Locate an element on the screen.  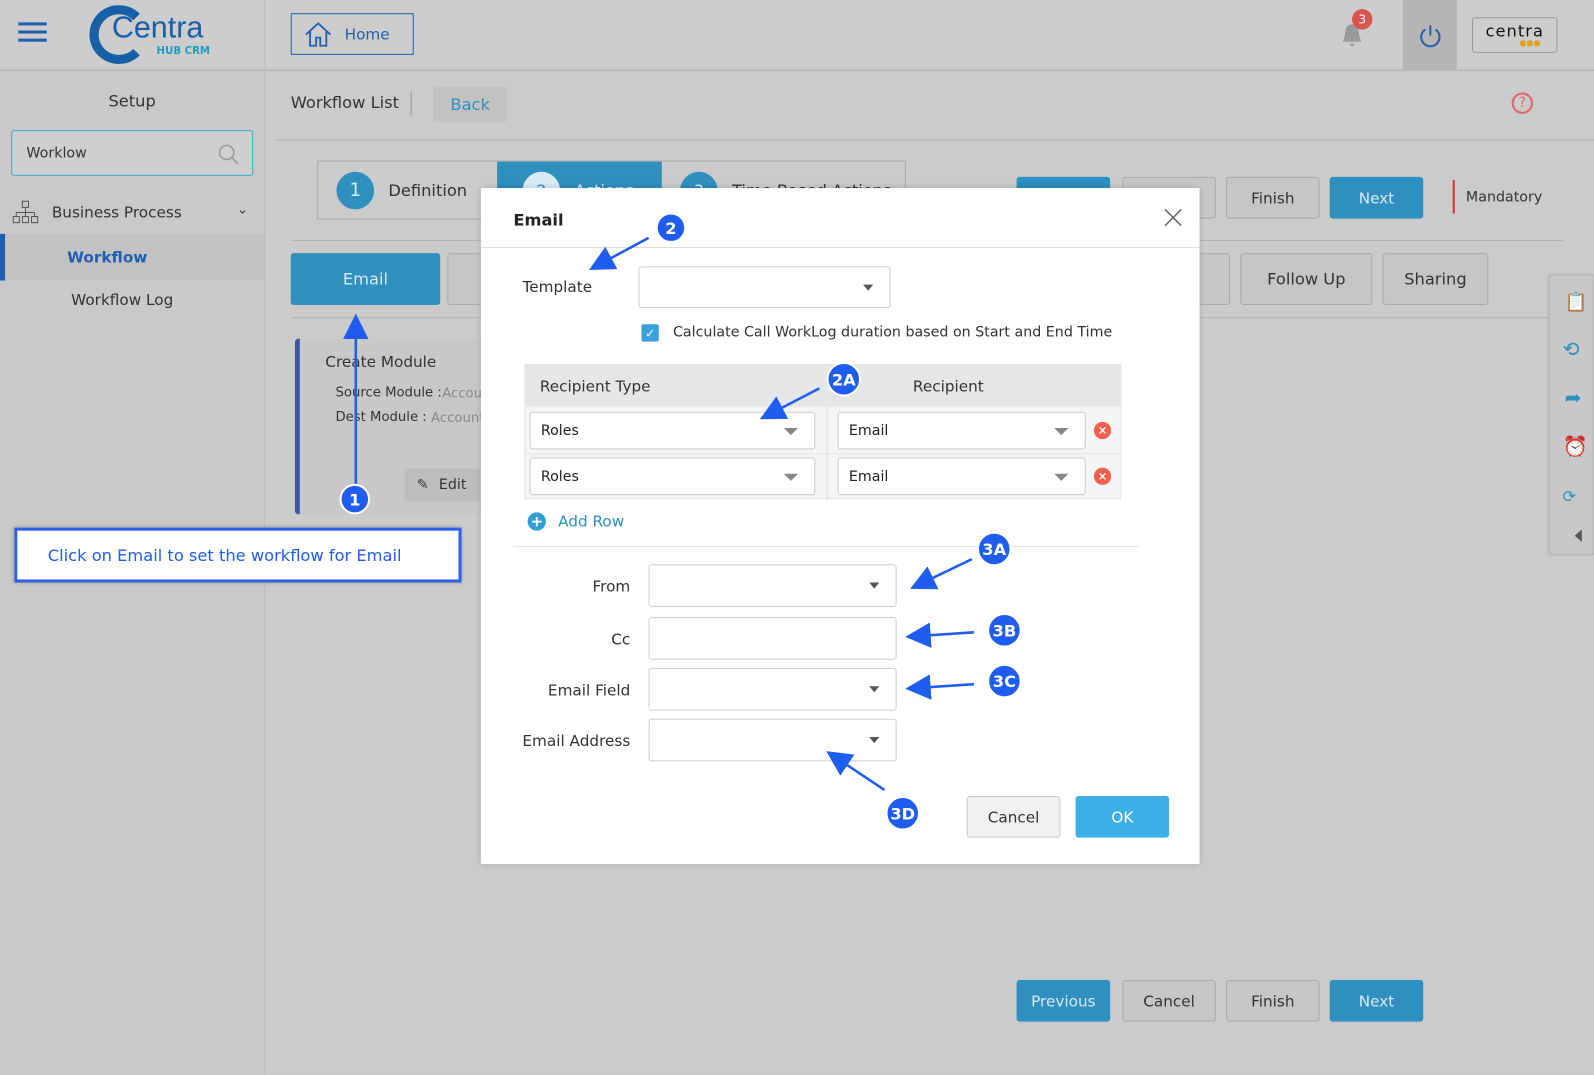
tab-follow-up: Follow Up is located at coordinates (1306, 279).